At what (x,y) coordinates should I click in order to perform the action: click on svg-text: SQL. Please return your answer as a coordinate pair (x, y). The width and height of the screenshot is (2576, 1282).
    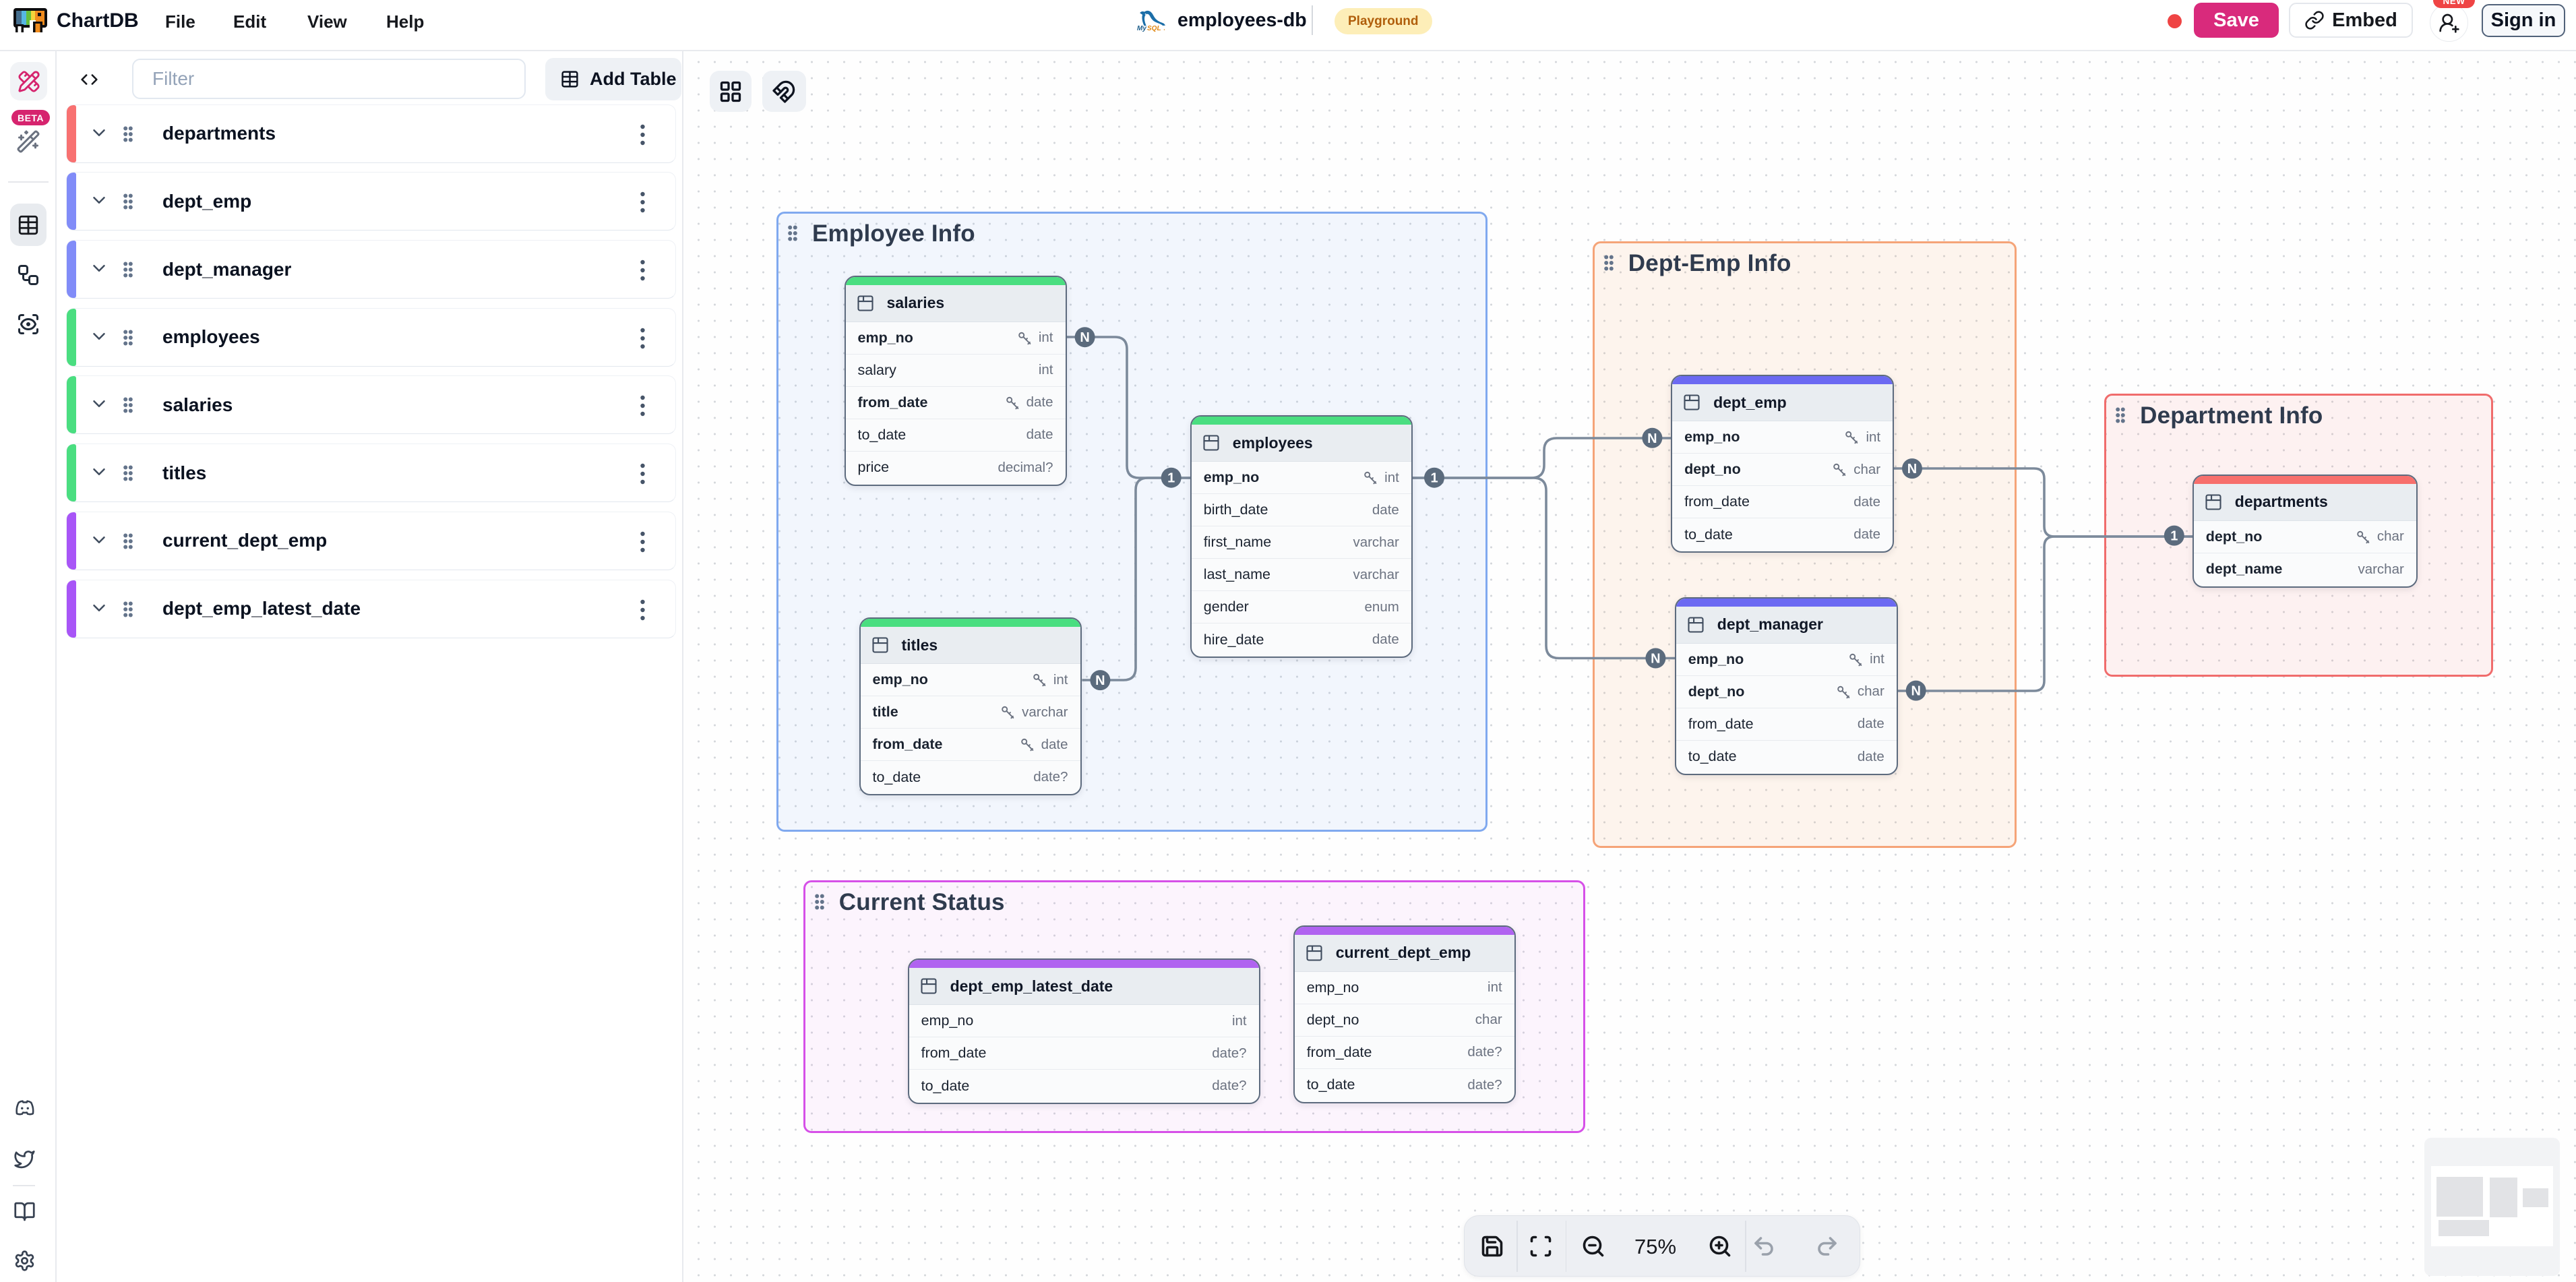
    Looking at the image, I should click on (1154, 28).